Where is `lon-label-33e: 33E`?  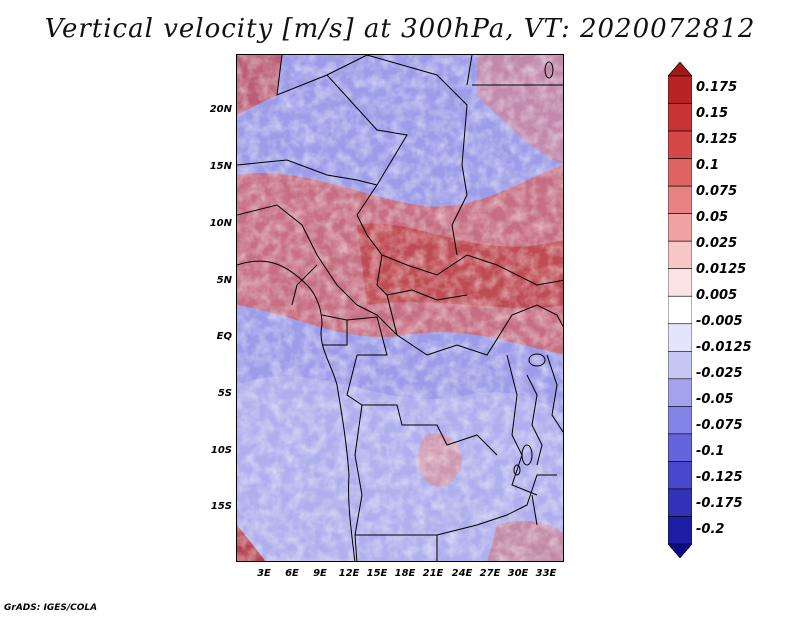 lon-label-33e: 33E is located at coordinates (546, 573).